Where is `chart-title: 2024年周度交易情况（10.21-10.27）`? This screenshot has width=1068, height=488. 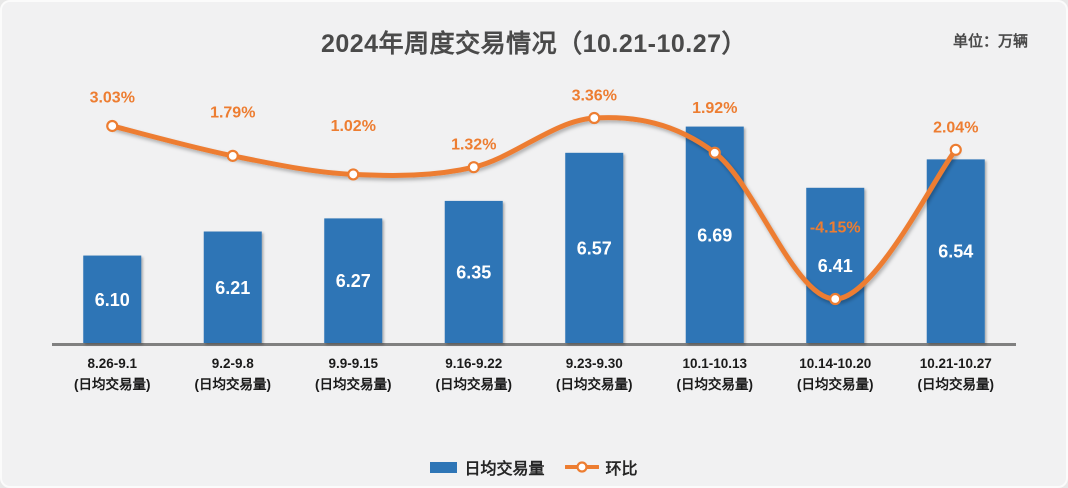 chart-title: 2024年周度交易情况（10.21-10.27） is located at coordinates (534, 44).